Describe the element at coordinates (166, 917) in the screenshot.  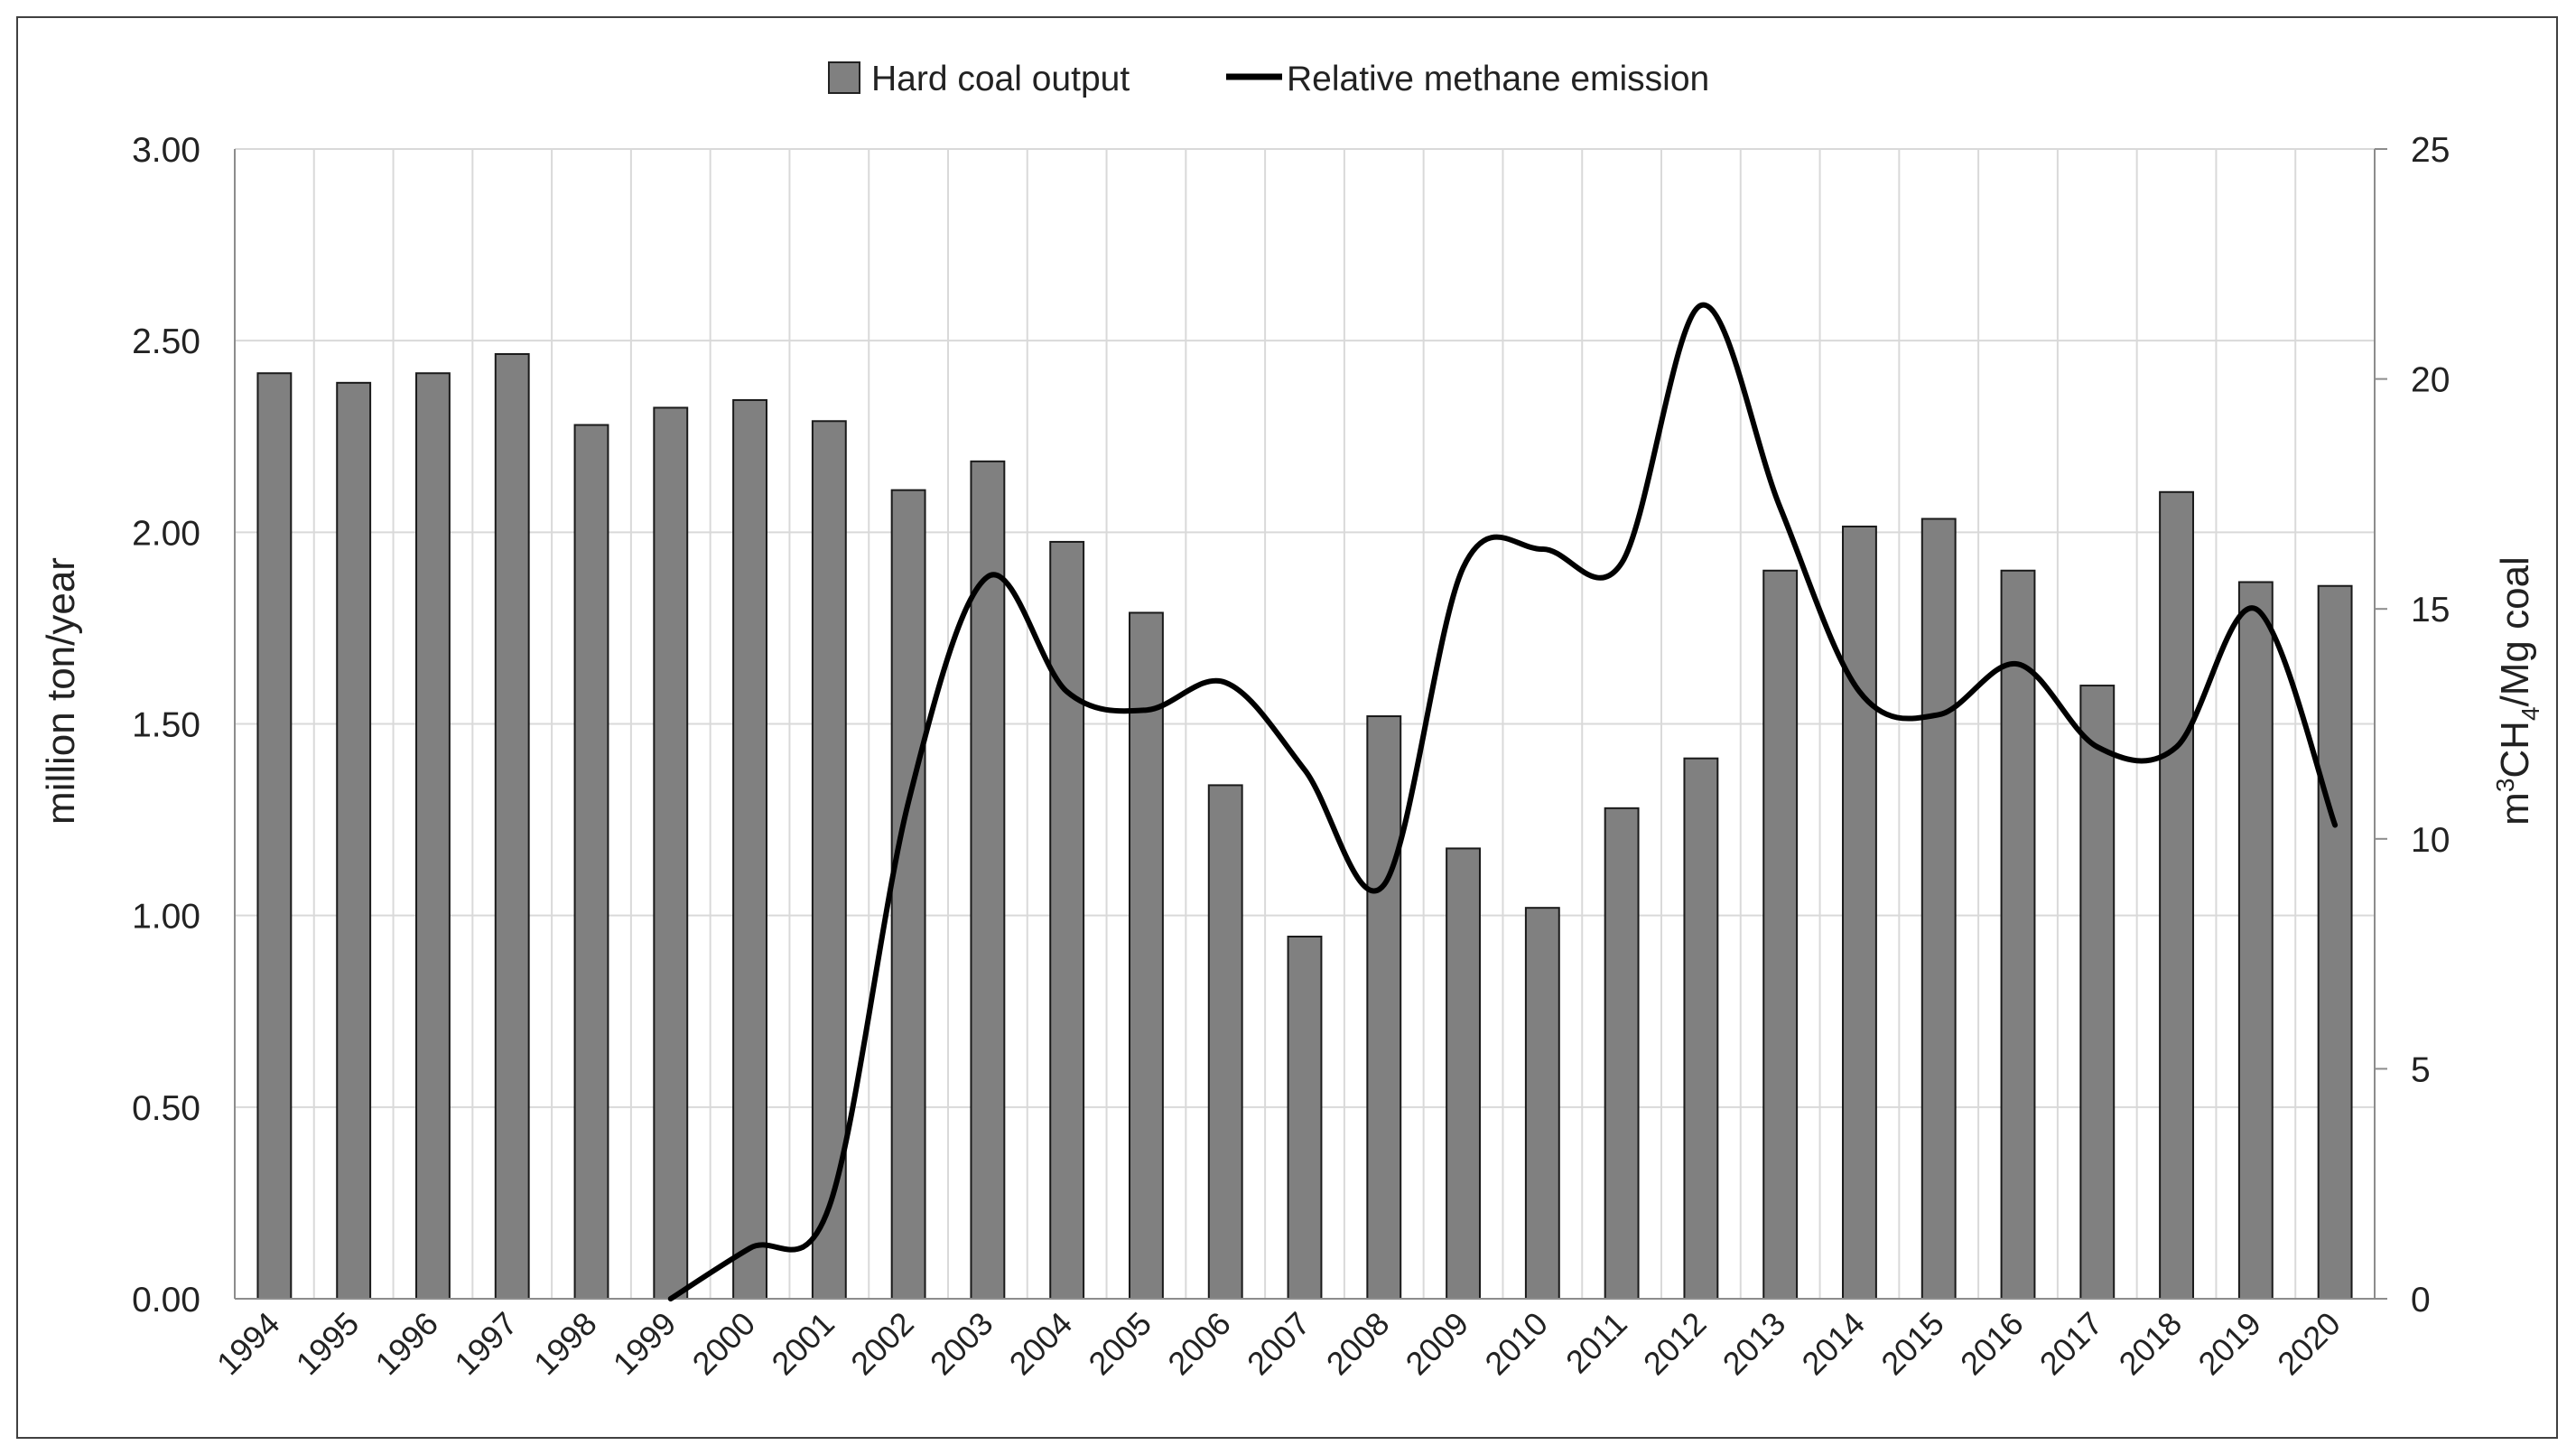
I see `left-tick-label-1.00: 1.00` at that location.